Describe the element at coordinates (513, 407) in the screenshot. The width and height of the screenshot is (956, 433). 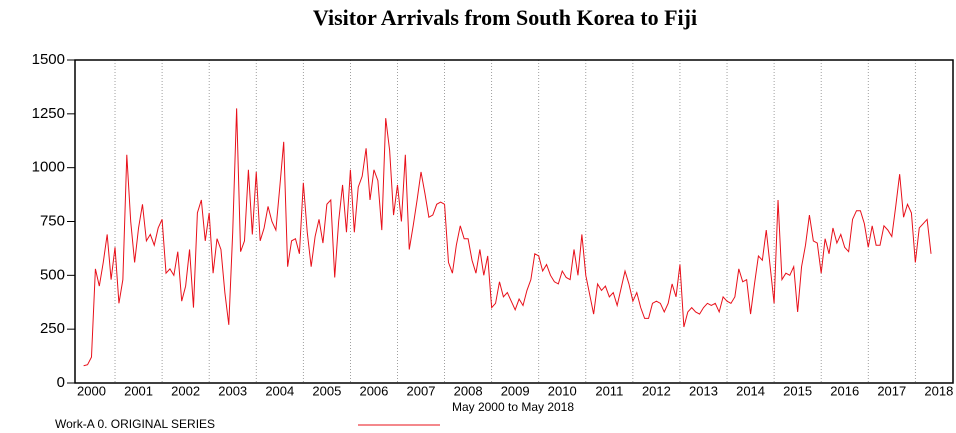
I see `chart-subtitle: May 2000 to May 2018` at that location.